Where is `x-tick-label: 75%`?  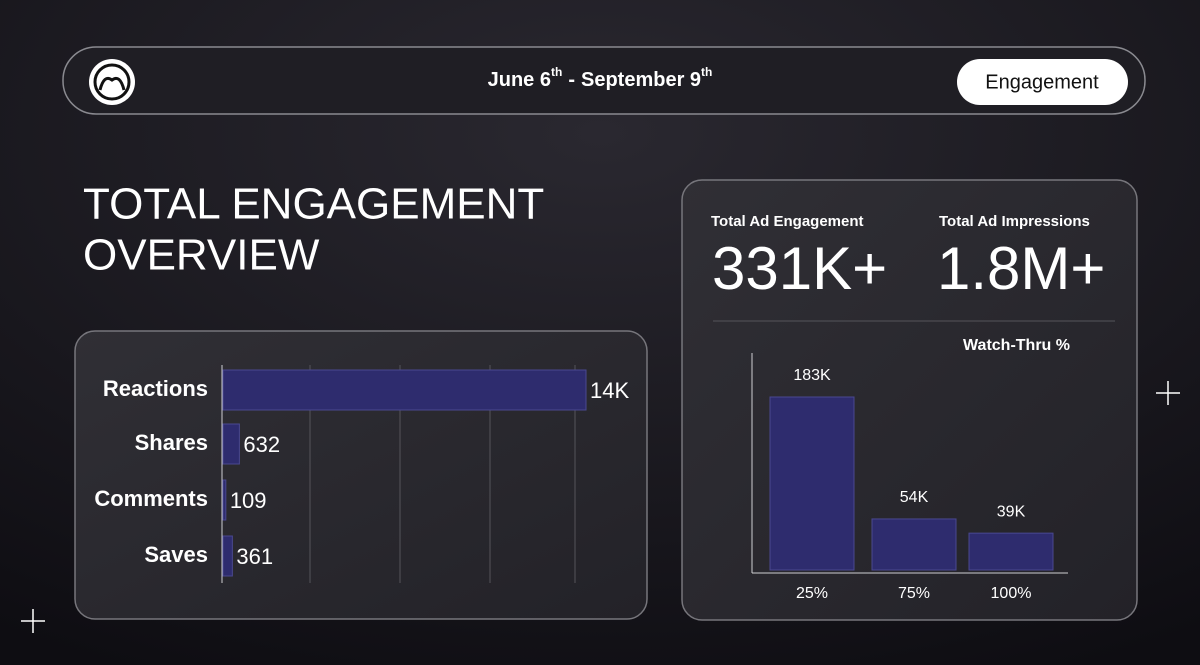
x-tick-label: 75% is located at coordinates (914, 593).